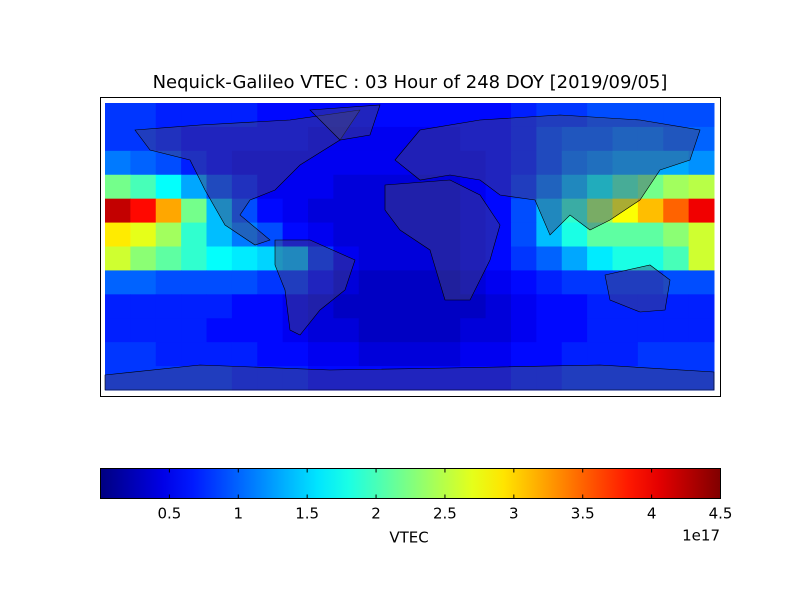 The width and height of the screenshot is (800, 600). Describe the element at coordinates (652, 514) in the screenshot. I see `colorbar-tick-label: 4` at that location.